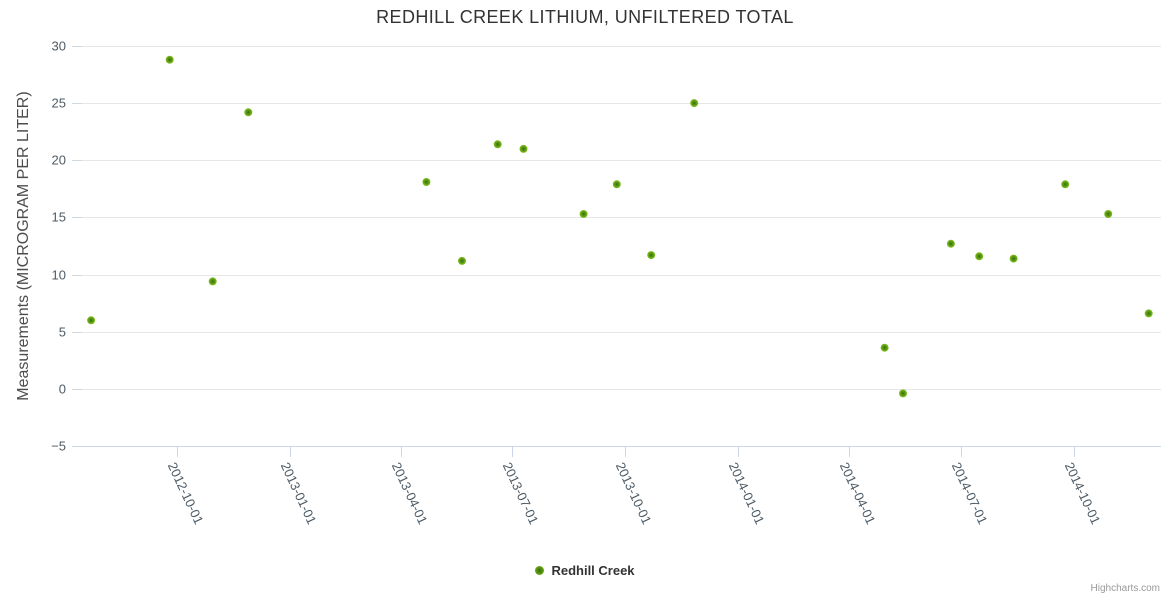 This screenshot has height=600, width=1170. What do you see at coordinates (186, 493) in the screenshot?
I see `x-axis-tick-label: 2012-10-01` at bounding box center [186, 493].